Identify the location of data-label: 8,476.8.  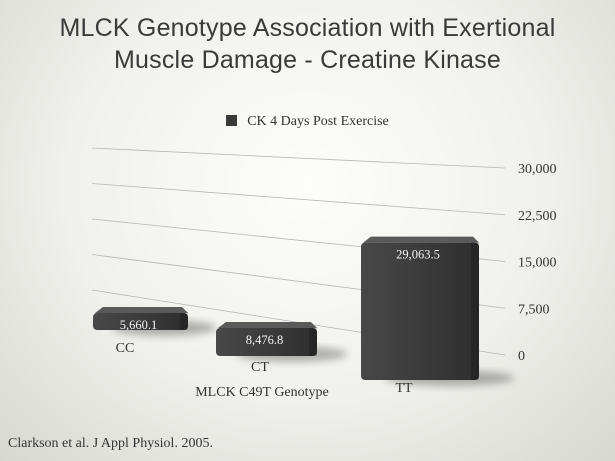
(265, 340).